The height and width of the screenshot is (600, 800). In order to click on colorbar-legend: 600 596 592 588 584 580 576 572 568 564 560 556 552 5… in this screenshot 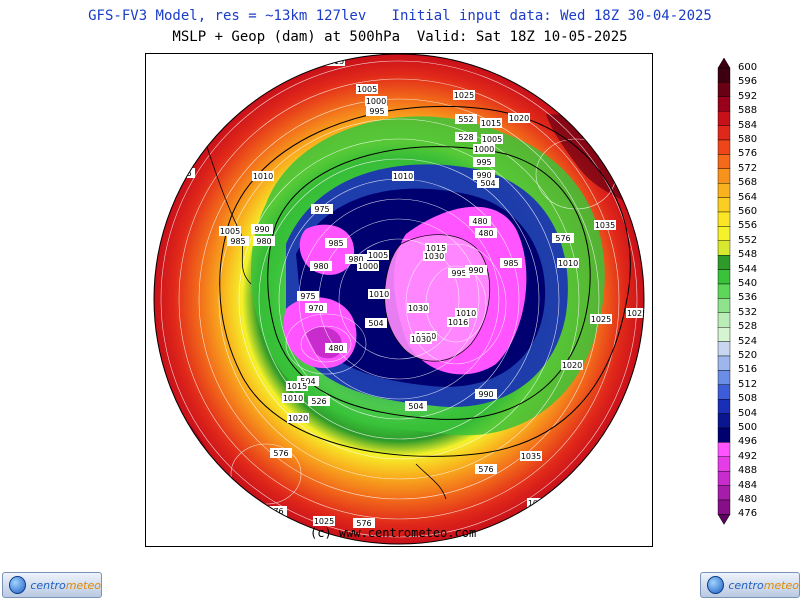, I will do `click(756, 302)`.